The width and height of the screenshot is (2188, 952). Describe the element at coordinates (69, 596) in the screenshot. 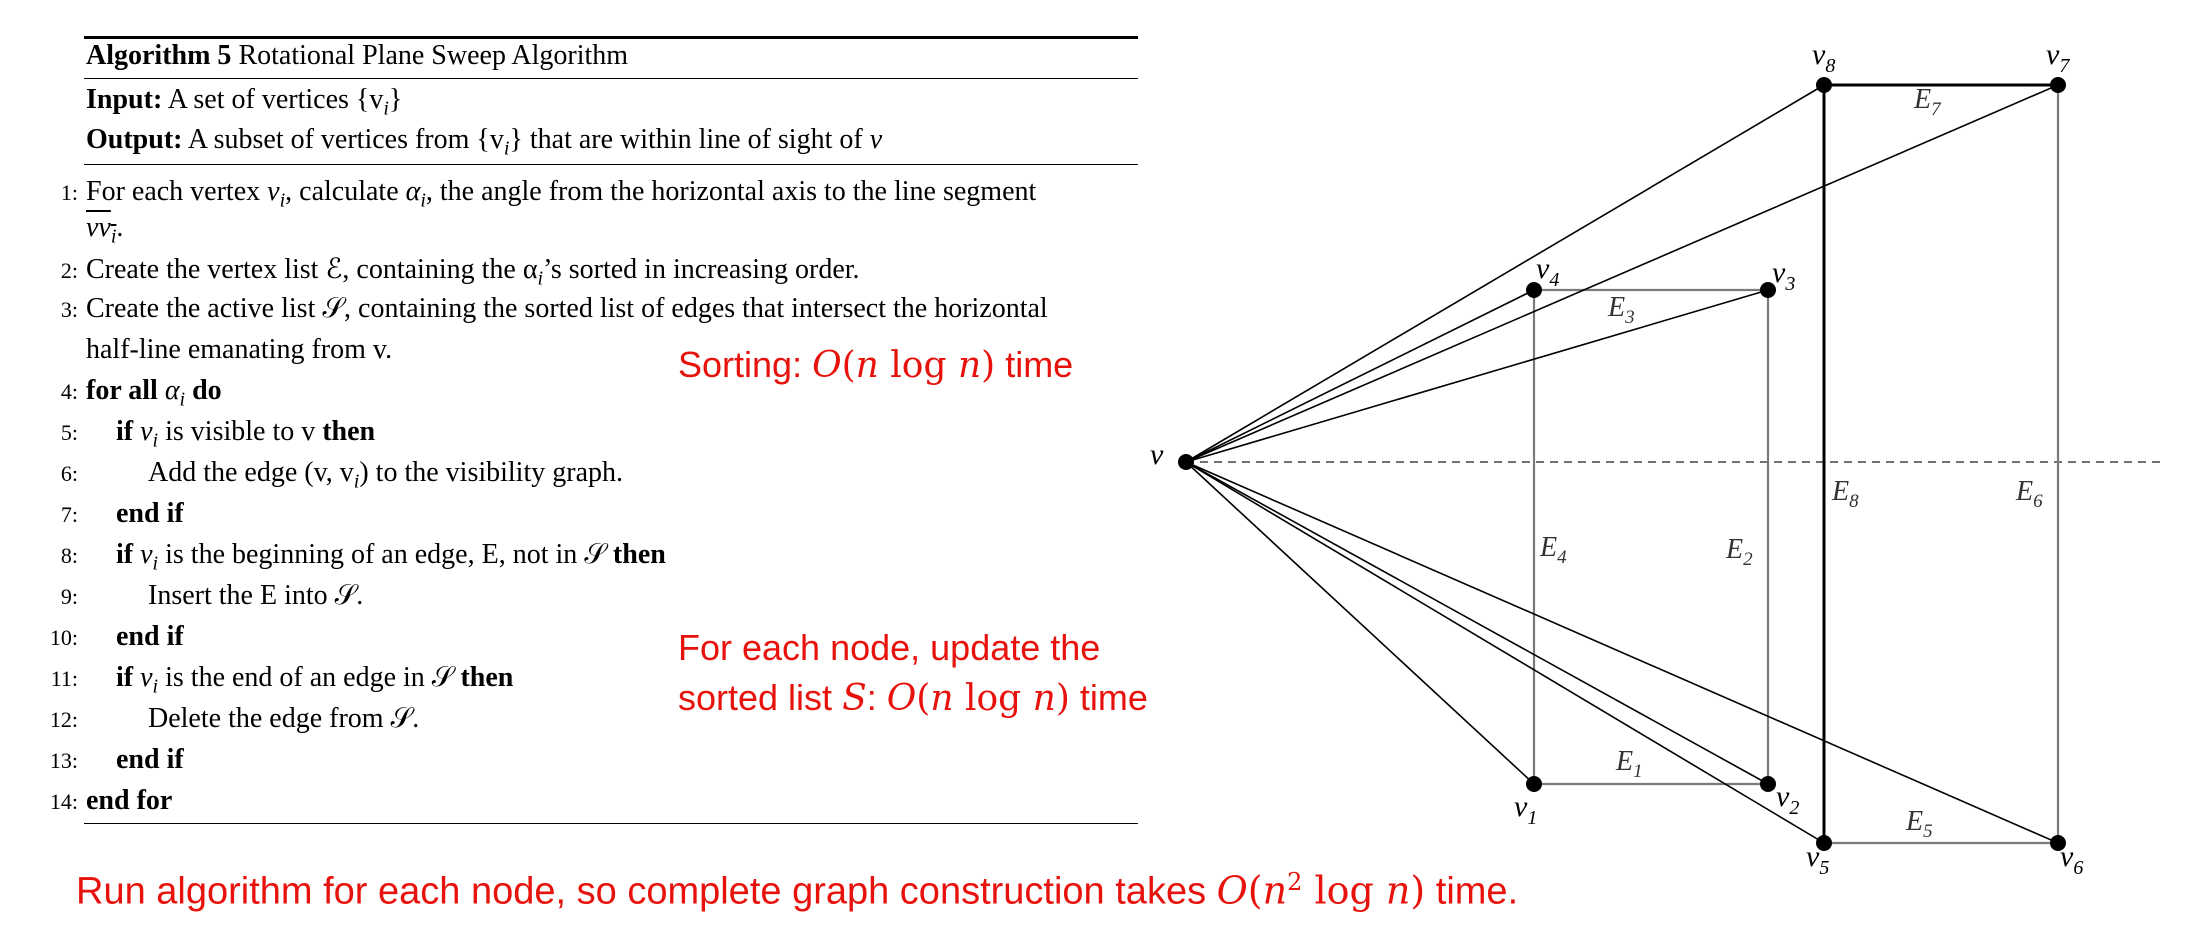

I see `line-number: 9:` at that location.